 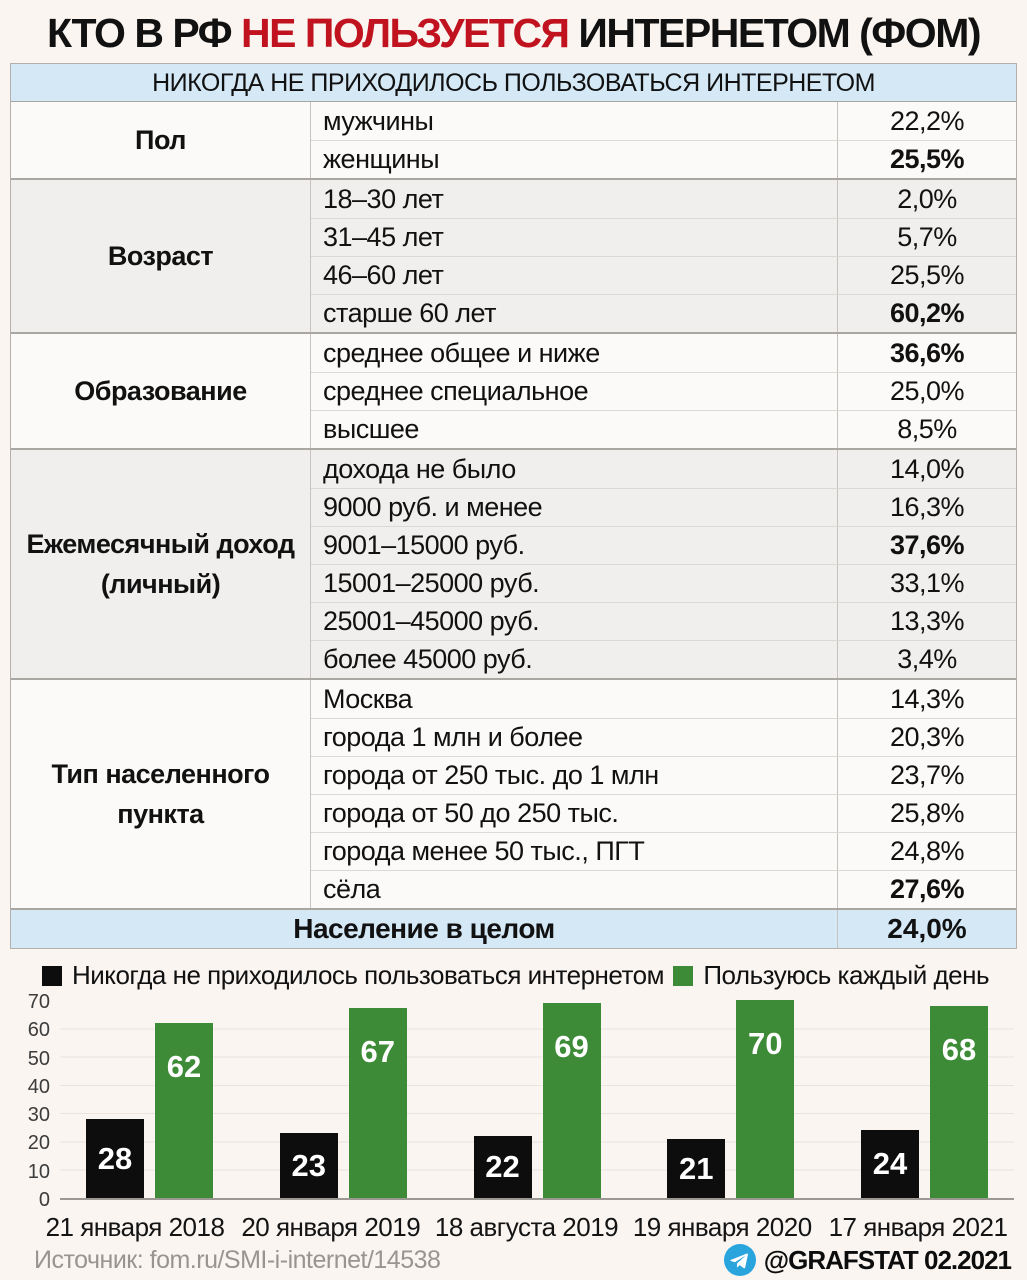 What do you see at coordinates (368, 698) in the screenshot?
I see `row-label: Москва` at bounding box center [368, 698].